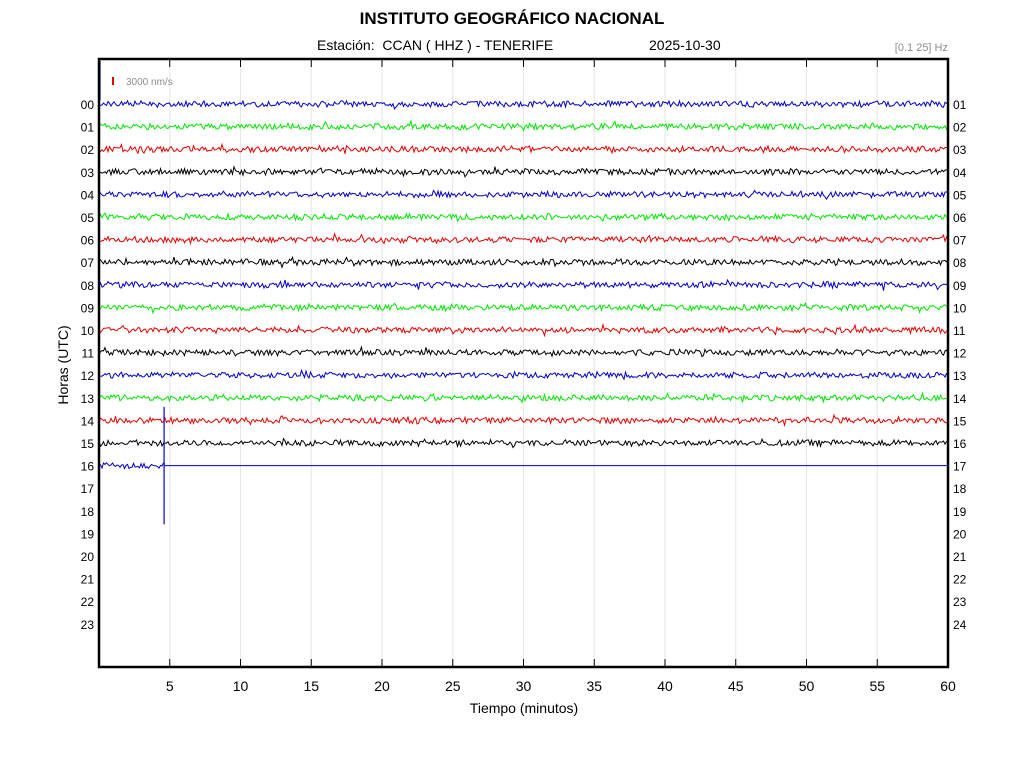 The height and width of the screenshot is (768, 1024). What do you see at coordinates (113, 81) in the screenshot?
I see `scale-bar` at bounding box center [113, 81].